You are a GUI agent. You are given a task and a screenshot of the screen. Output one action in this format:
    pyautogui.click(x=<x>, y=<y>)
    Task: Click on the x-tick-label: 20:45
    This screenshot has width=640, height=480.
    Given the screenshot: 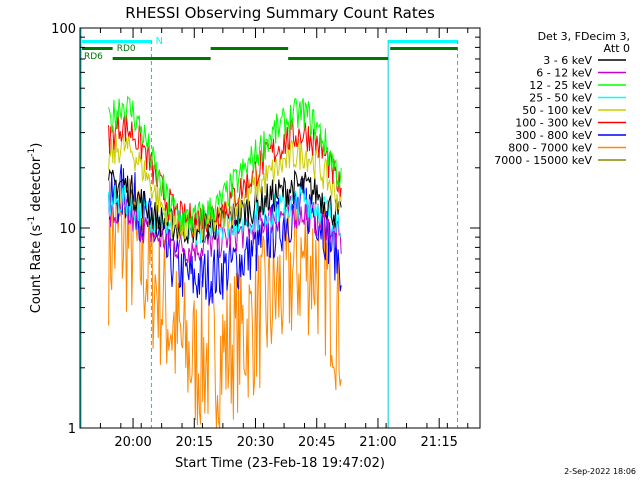 What is the action you would take?
    pyautogui.click(x=316, y=442)
    